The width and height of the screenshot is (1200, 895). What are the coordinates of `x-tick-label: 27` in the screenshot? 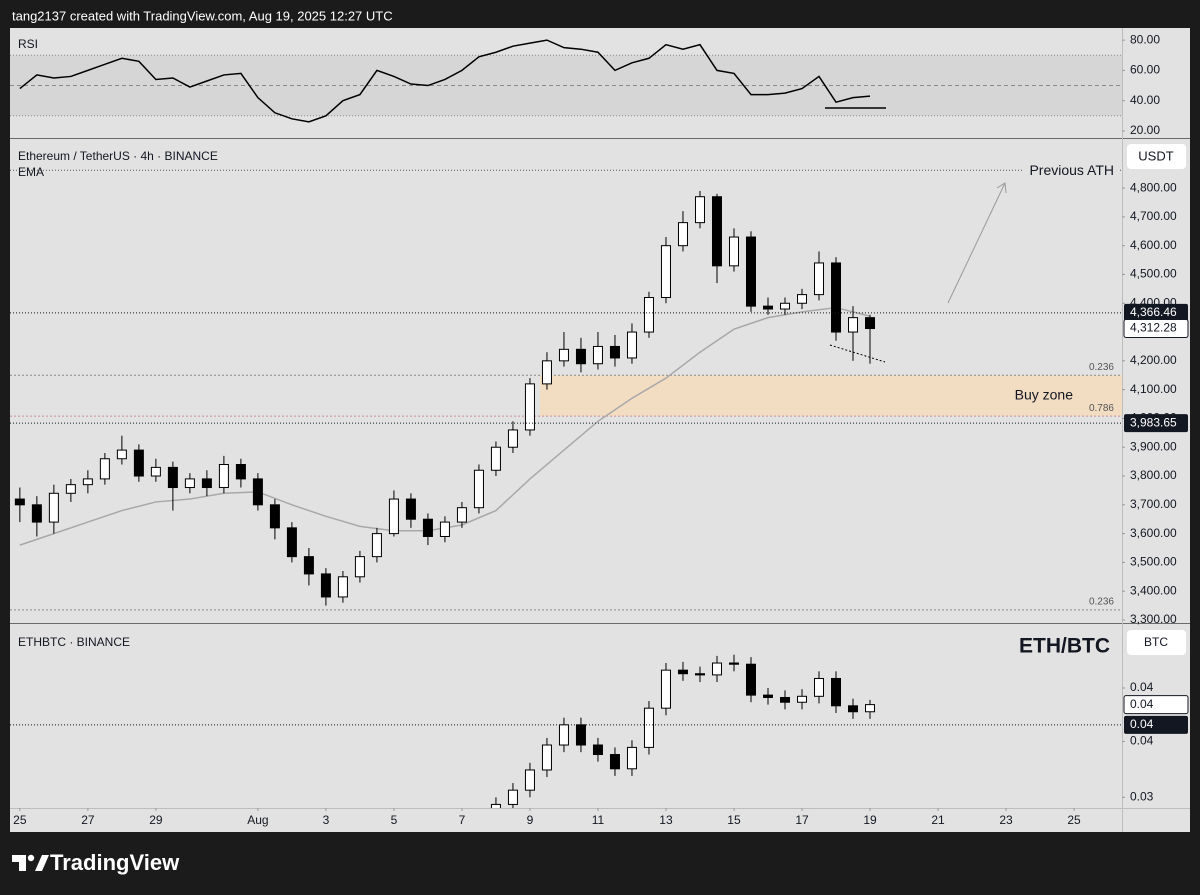 It's located at (88, 820).